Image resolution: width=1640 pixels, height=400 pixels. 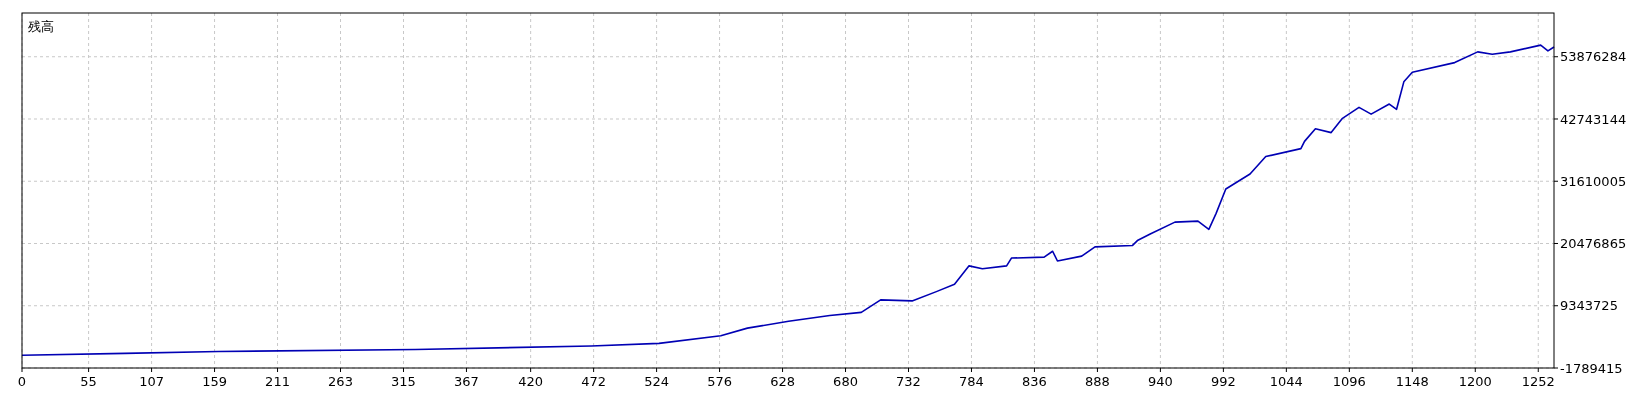 I want to click on x-tick-label: 992, so click(x=1223, y=381).